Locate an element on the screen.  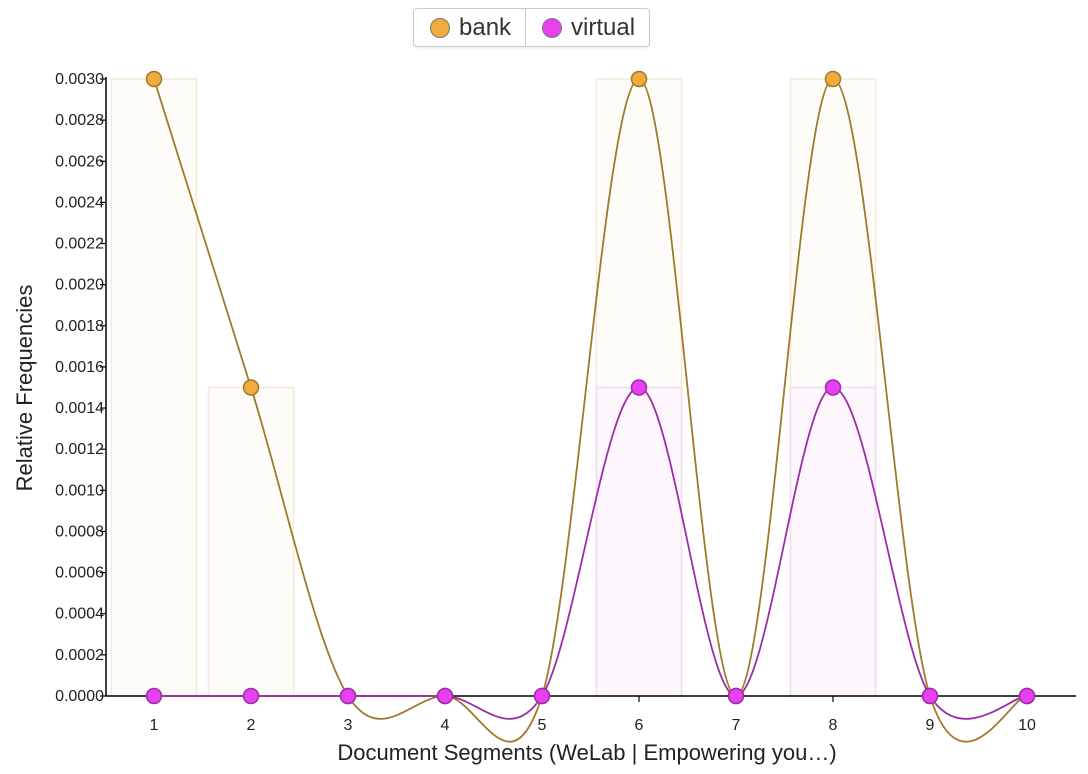
y-tick-label: 0.0008 is located at coordinates (79, 531).